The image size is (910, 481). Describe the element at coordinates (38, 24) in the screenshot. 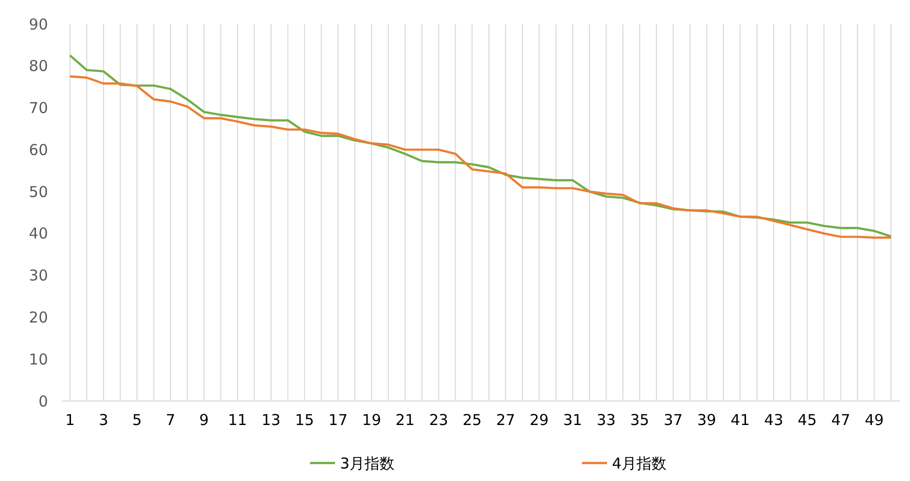

I see `y-tick-label: 90` at that location.